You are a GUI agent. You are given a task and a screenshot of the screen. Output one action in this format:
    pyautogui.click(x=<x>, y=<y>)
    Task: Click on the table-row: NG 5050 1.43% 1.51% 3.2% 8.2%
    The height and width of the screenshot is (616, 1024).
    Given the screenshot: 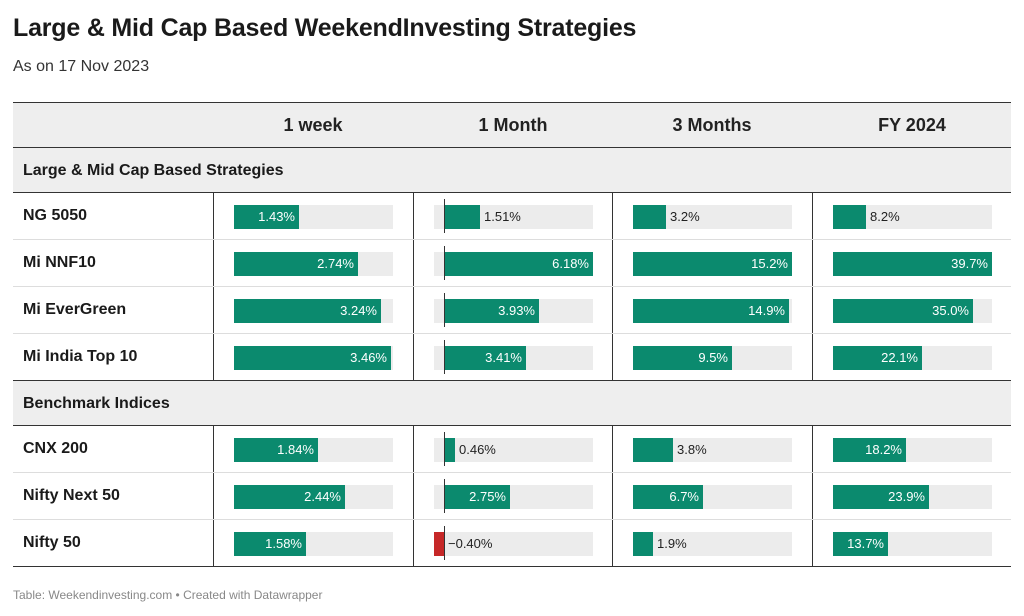 What is the action you would take?
    pyautogui.click(x=512, y=216)
    